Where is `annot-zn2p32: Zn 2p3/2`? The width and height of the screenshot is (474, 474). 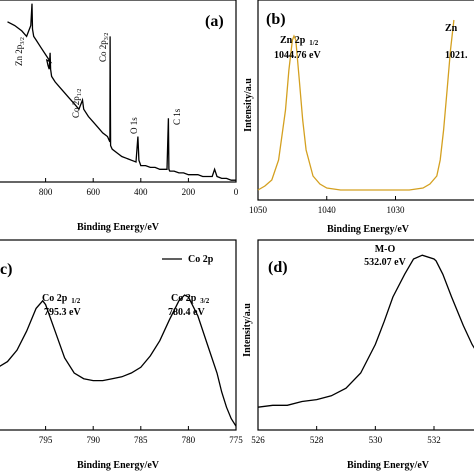 annot-zn2p32: Zn 2p3/2 is located at coordinates (20, 51).